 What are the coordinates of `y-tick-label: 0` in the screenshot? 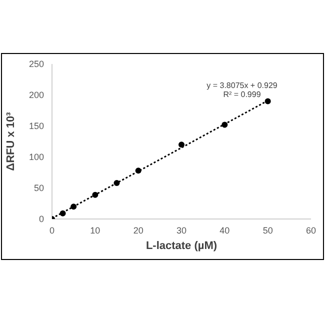 It's located at (41, 219).